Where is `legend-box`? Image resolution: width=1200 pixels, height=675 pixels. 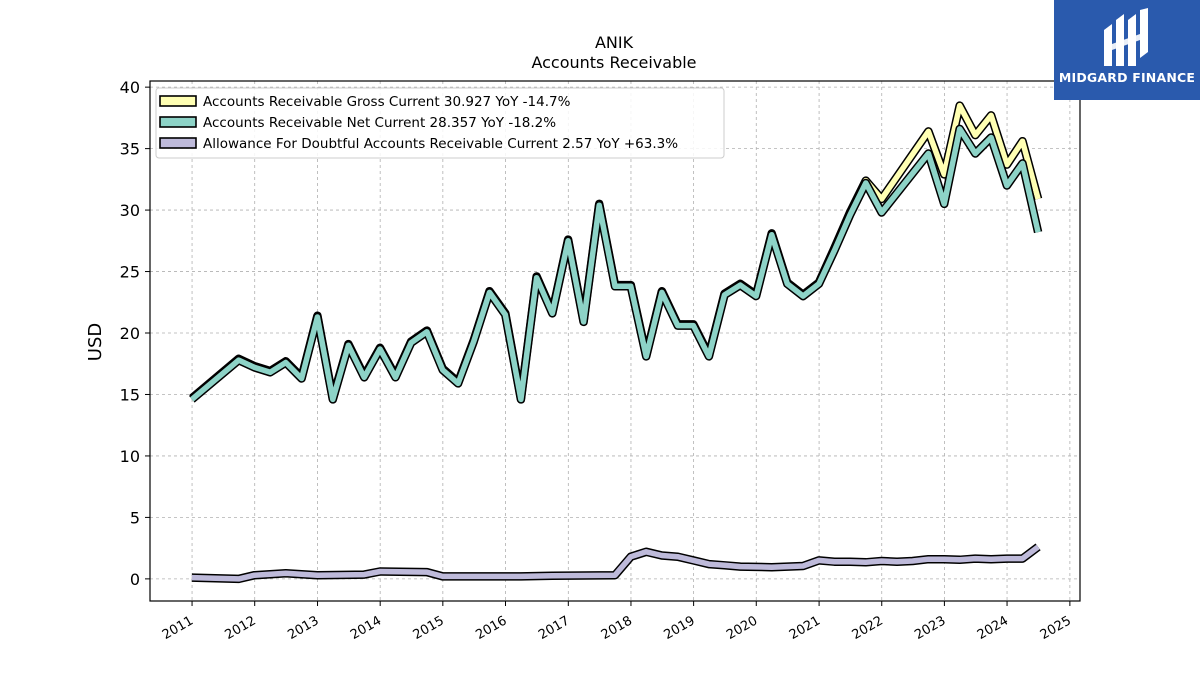 legend-box is located at coordinates (440, 123).